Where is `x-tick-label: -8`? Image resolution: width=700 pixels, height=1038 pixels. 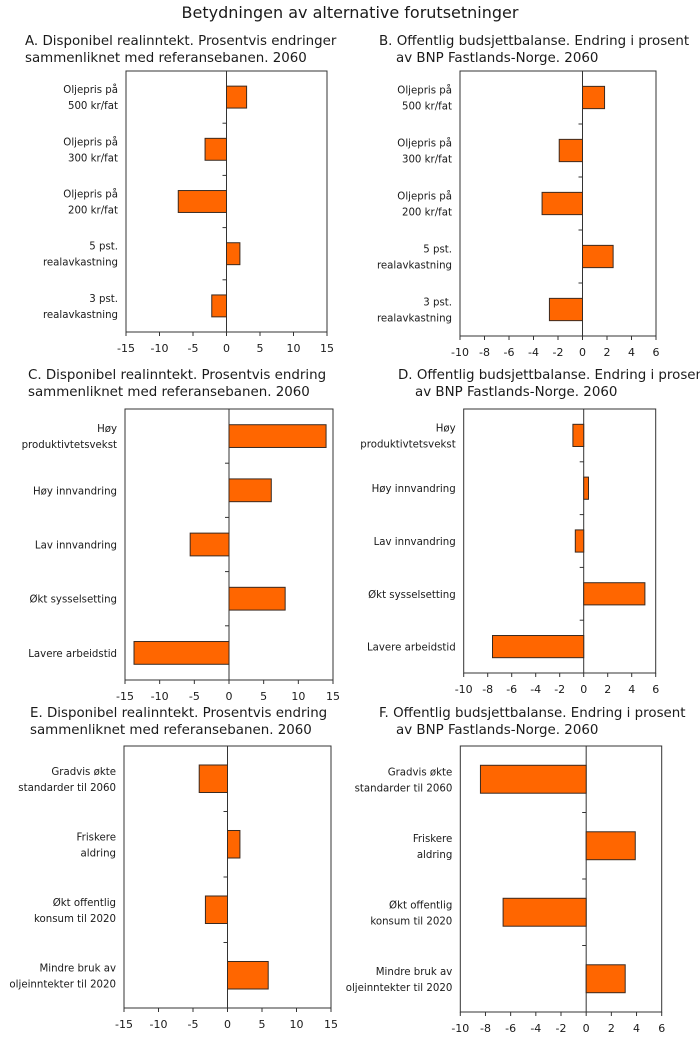 x-tick-label: -8 is located at coordinates (484, 352).